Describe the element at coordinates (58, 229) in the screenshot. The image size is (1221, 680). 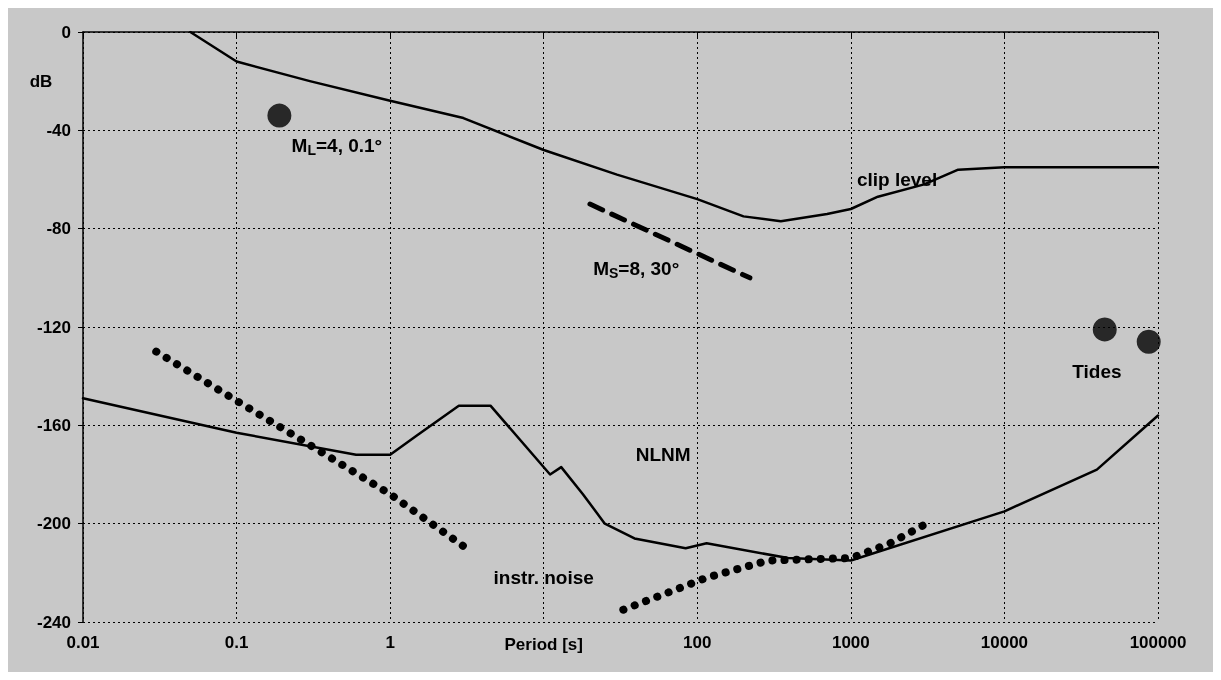
I see `y-tick-label: -80` at that location.